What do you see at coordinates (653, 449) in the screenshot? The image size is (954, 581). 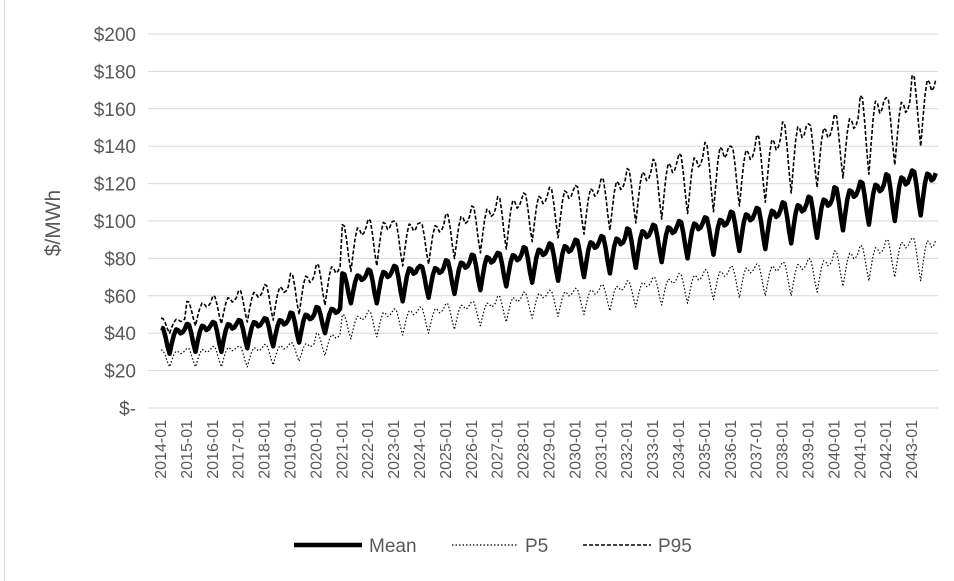 I see `x-tick-label: 2033-01` at bounding box center [653, 449].